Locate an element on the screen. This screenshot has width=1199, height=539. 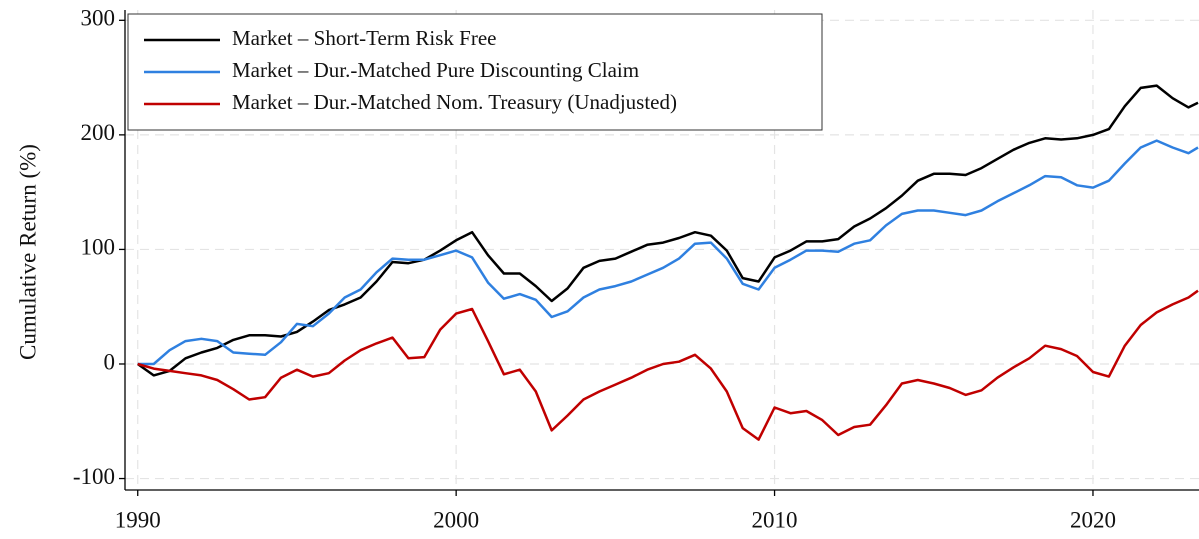
x-tick-label: 2010 is located at coordinates (775, 519).